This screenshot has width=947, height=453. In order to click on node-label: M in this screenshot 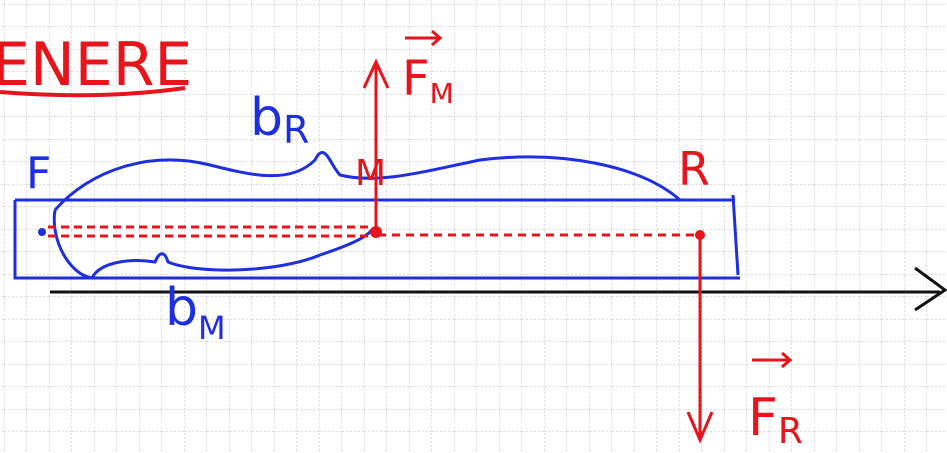, I will do `click(370, 173)`.